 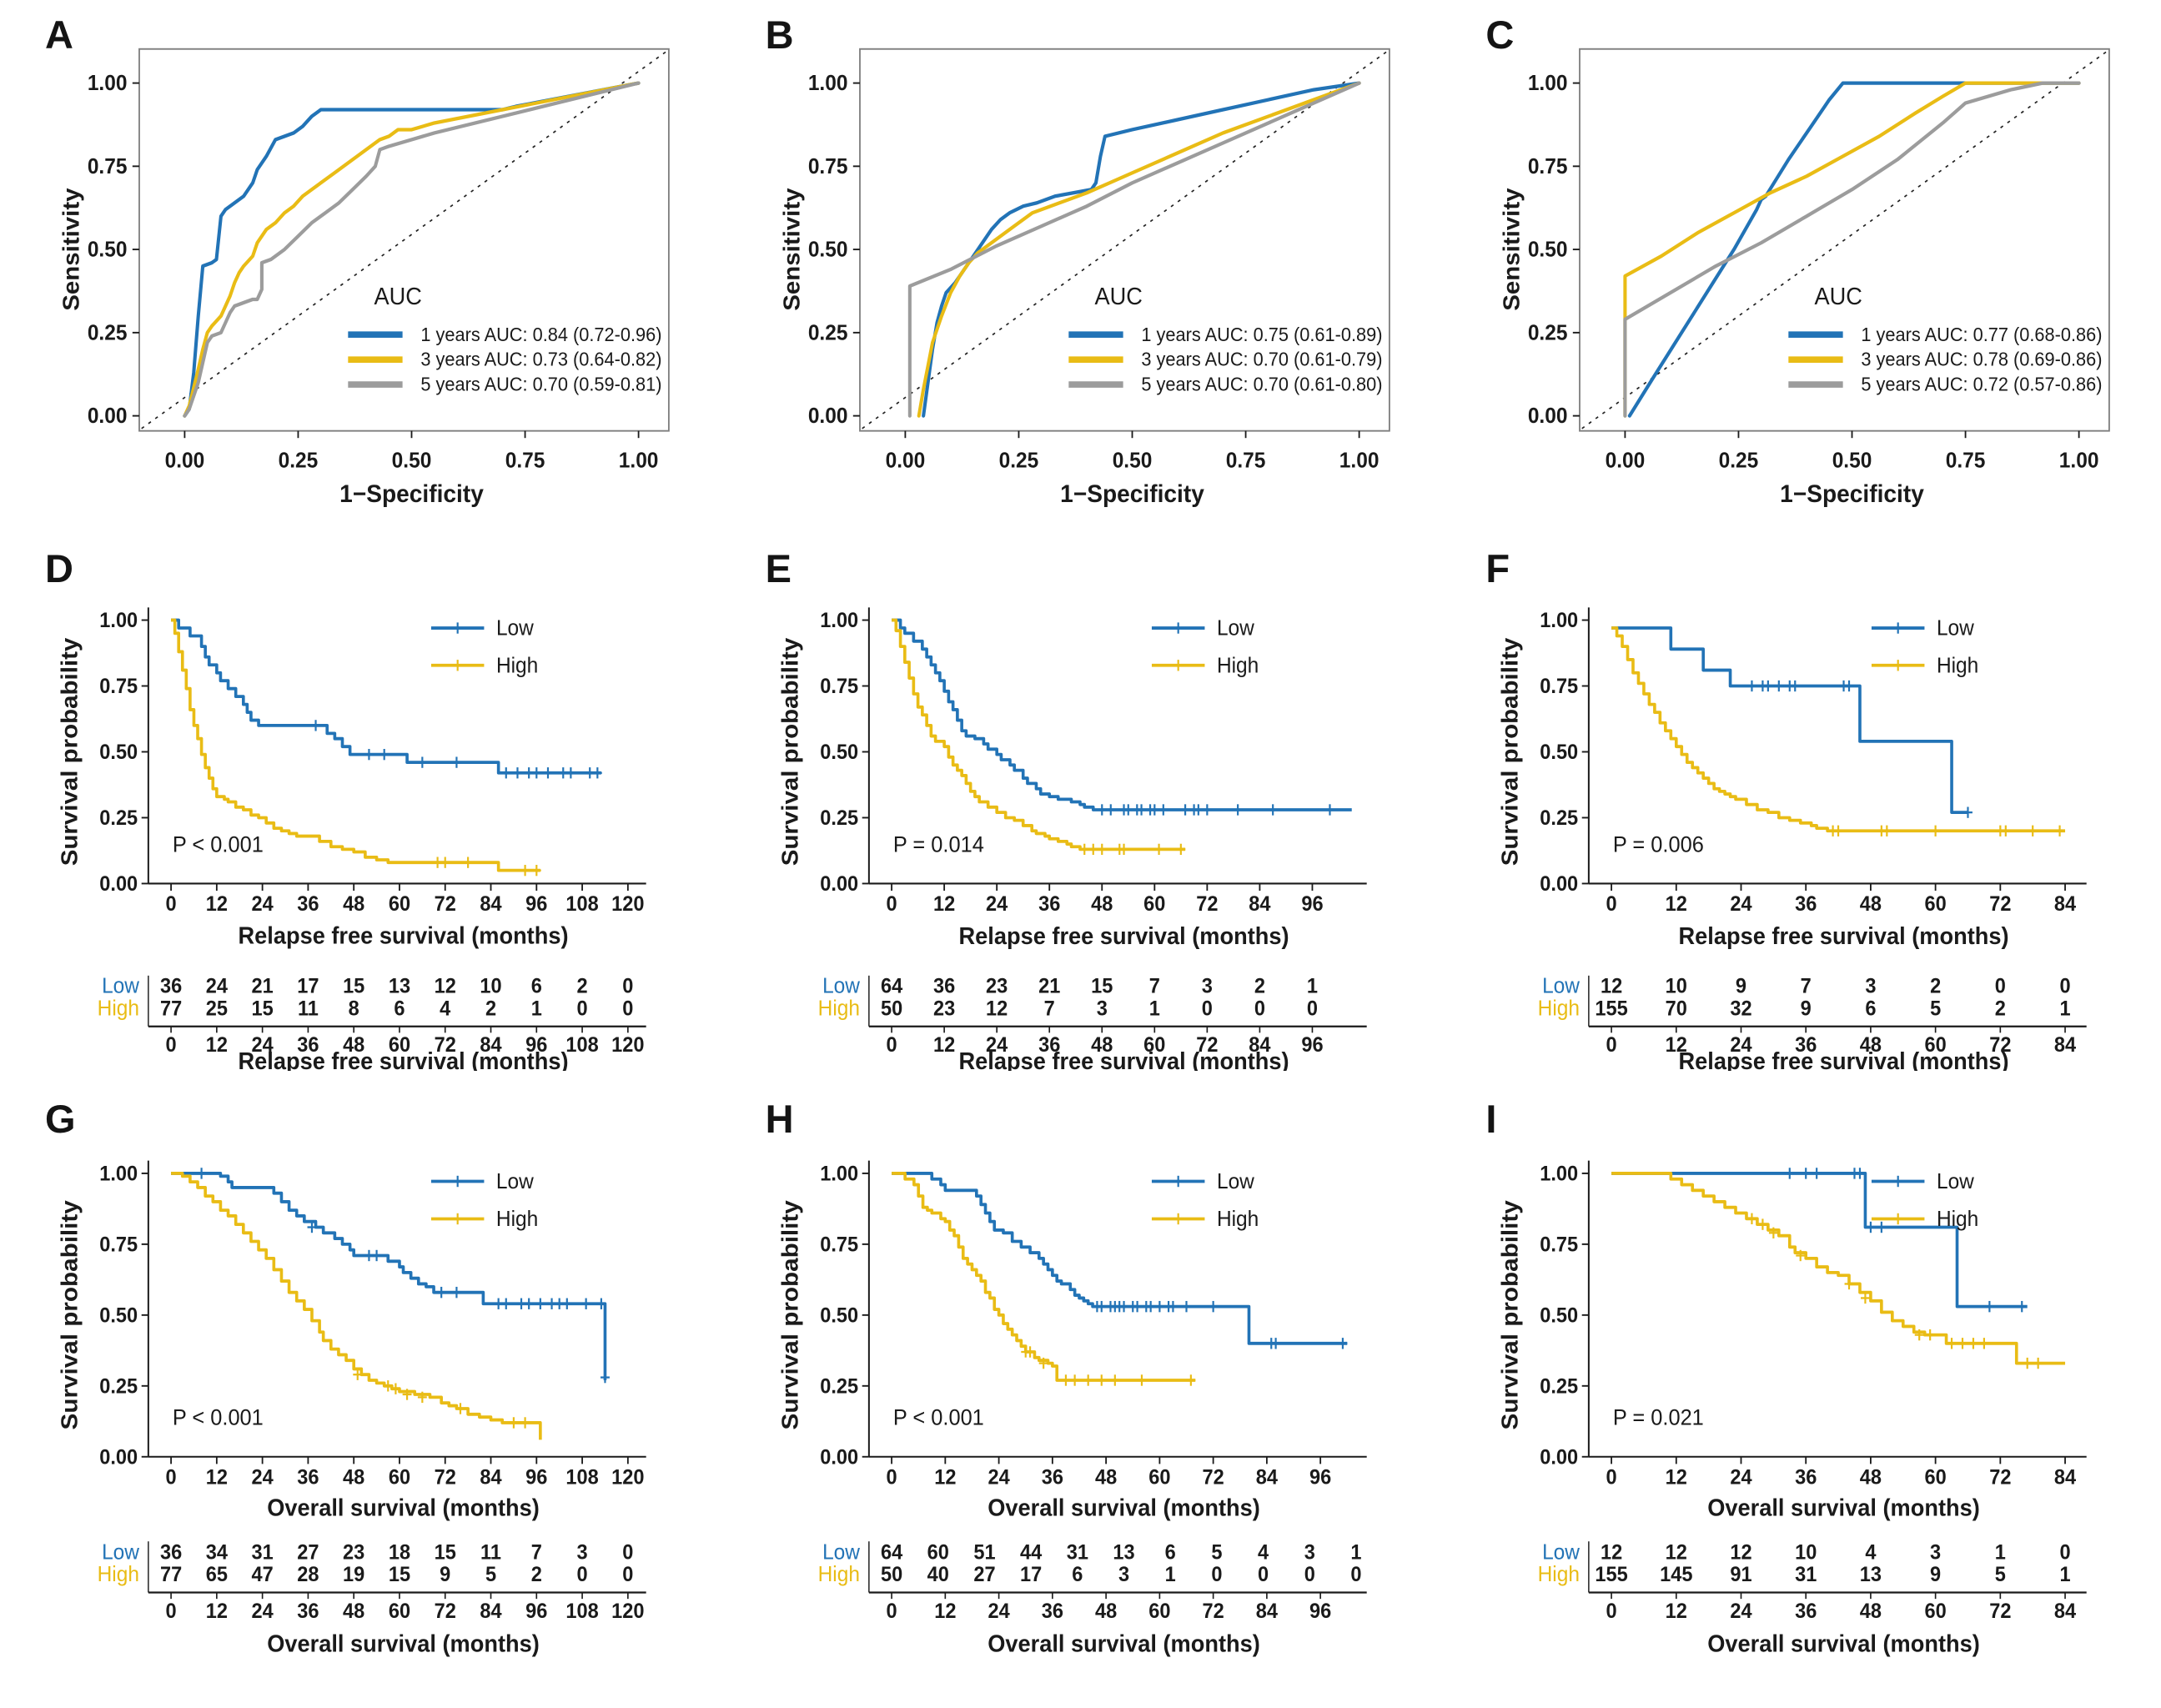 What do you see at coordinates (540, 334) in the screenshot?
I see `svg-text: 1 years AUC: 0.84 (0.72-0.96)` at bounding box center [540, 334].